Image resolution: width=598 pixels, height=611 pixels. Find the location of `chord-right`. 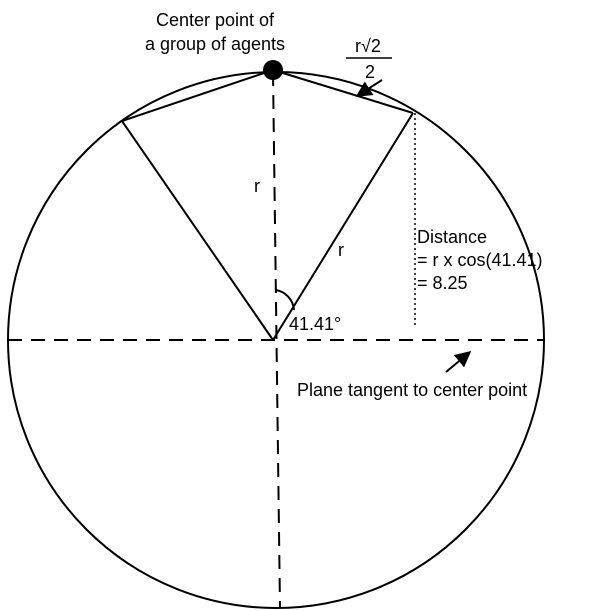

chord-right is located at coordinates (343, 91).